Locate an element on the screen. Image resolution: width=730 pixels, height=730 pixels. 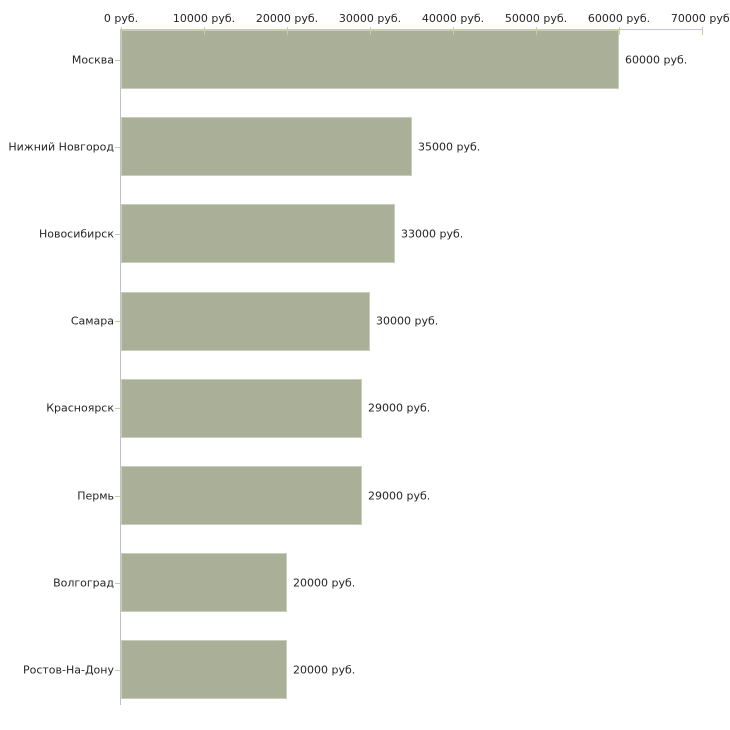
bar-value-label: 35000 руб. is located at coordinates (449, 147).